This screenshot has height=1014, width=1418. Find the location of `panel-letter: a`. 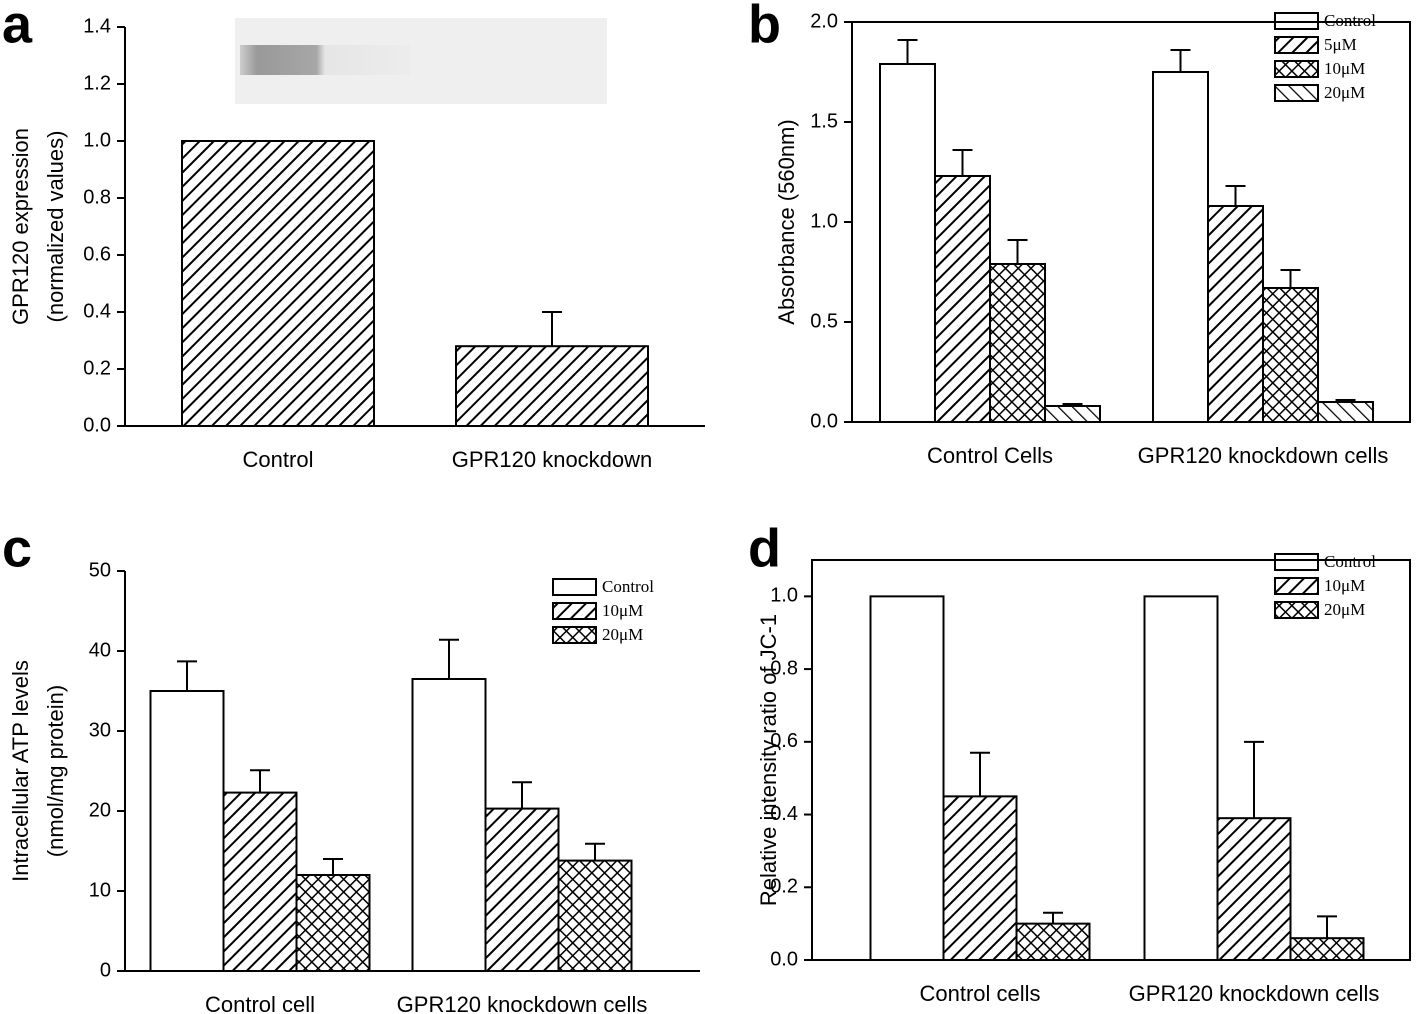

panel-letter: a is located at coordinates (17, 27).